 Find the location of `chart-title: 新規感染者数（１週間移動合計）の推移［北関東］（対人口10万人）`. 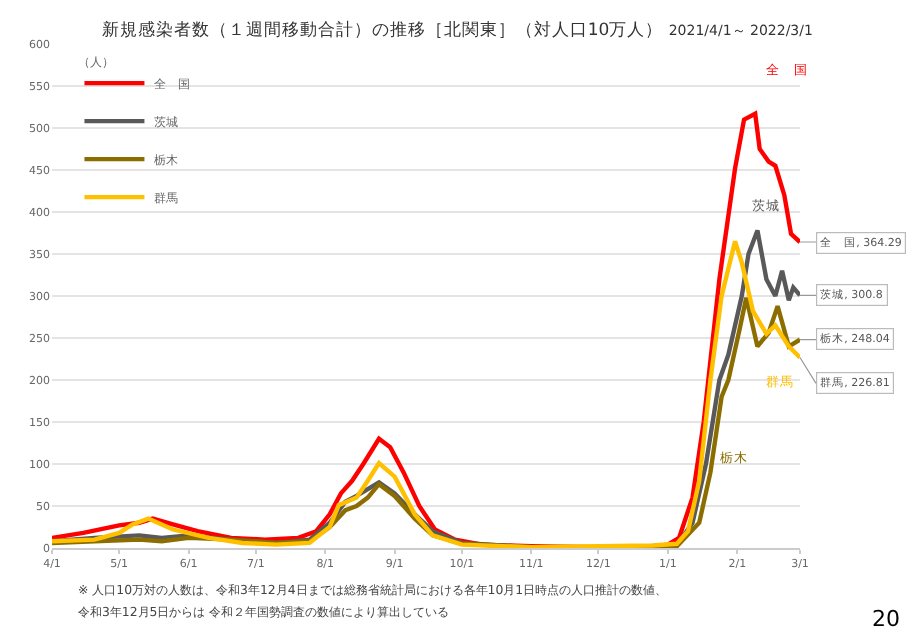

chart-title: 新規感染者数（１週間移動合計）の推移［北関東］（対人口10万人） is located at coordinates (382, 30).